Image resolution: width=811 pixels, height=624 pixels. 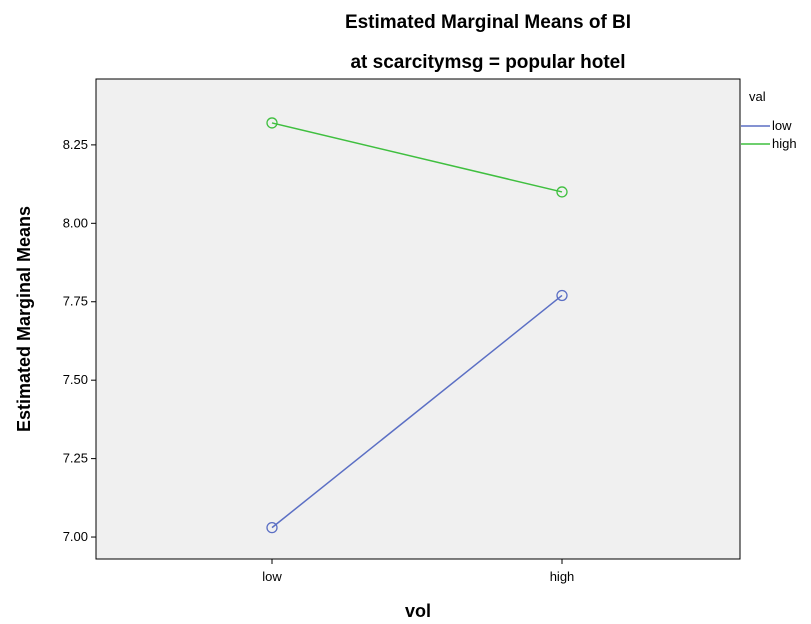 What do you see at coordinates (75, 144) in the screenshot?
I see `y-tick-label: 8.25` at bounding box center [75, 144].